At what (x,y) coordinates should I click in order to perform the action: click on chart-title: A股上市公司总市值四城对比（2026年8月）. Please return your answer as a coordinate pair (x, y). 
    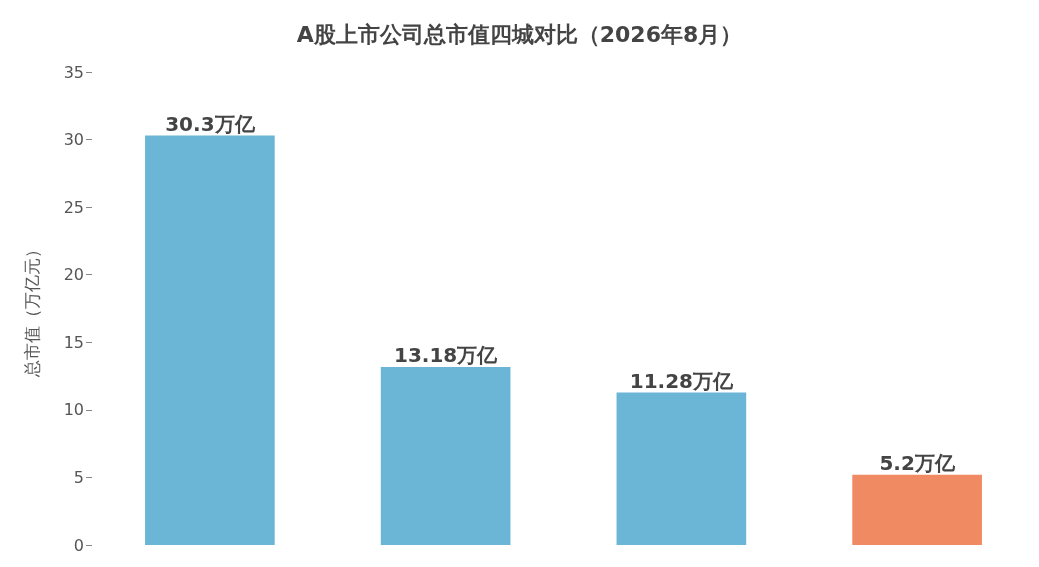
    Looking at the image, I should click on (519, 34).